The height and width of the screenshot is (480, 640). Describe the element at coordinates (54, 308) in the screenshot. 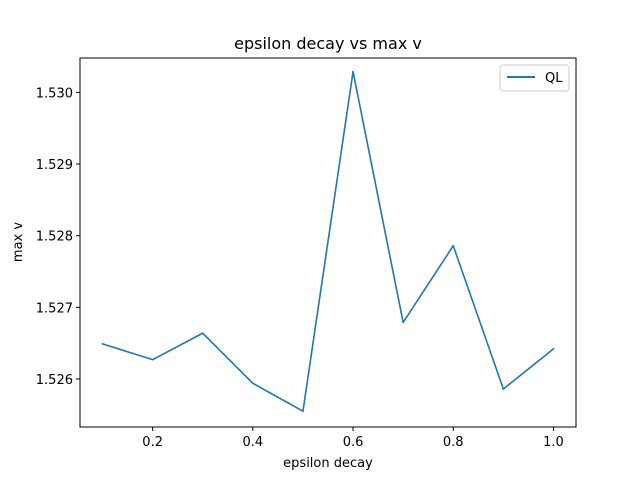

I see `y-tick-label: 1.527` at that location.